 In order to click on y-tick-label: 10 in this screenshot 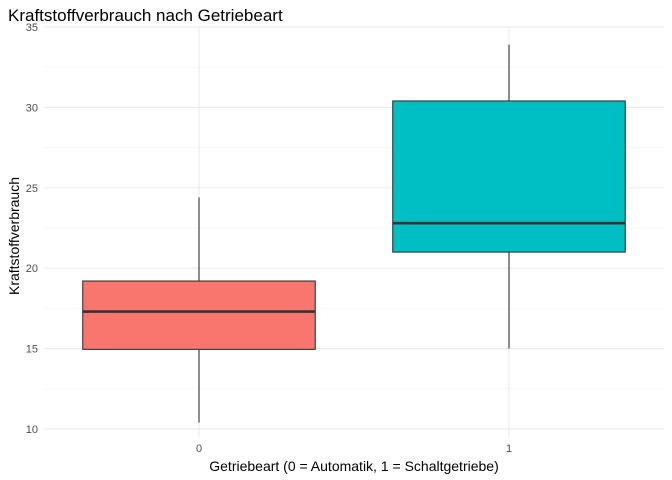, I will do `click(32, 430)`.